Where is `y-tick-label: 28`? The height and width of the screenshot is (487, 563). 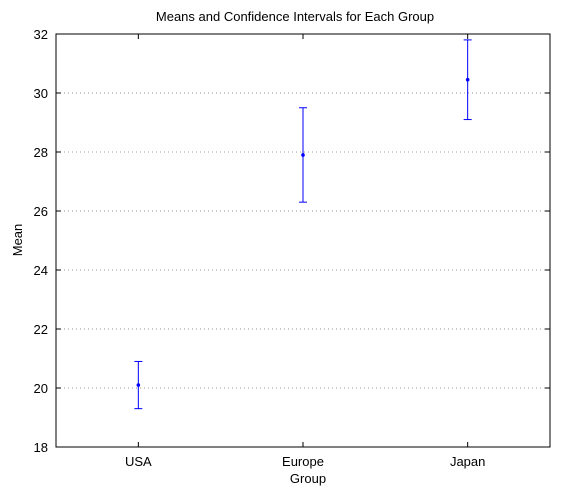 y-tick-label: 28 is located at coordinates (41, 152).